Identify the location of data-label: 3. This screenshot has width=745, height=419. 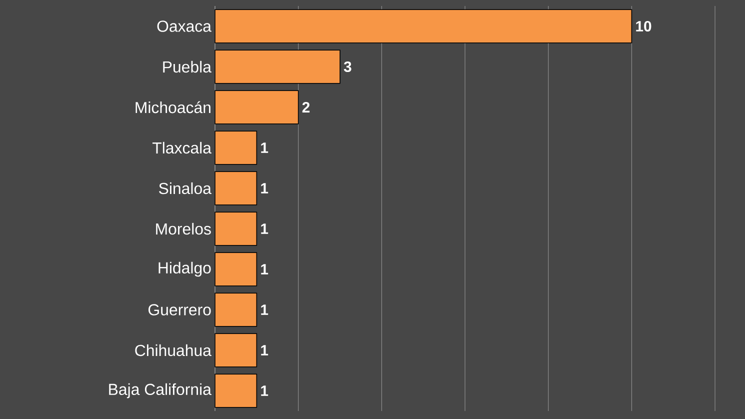
(348, 66).